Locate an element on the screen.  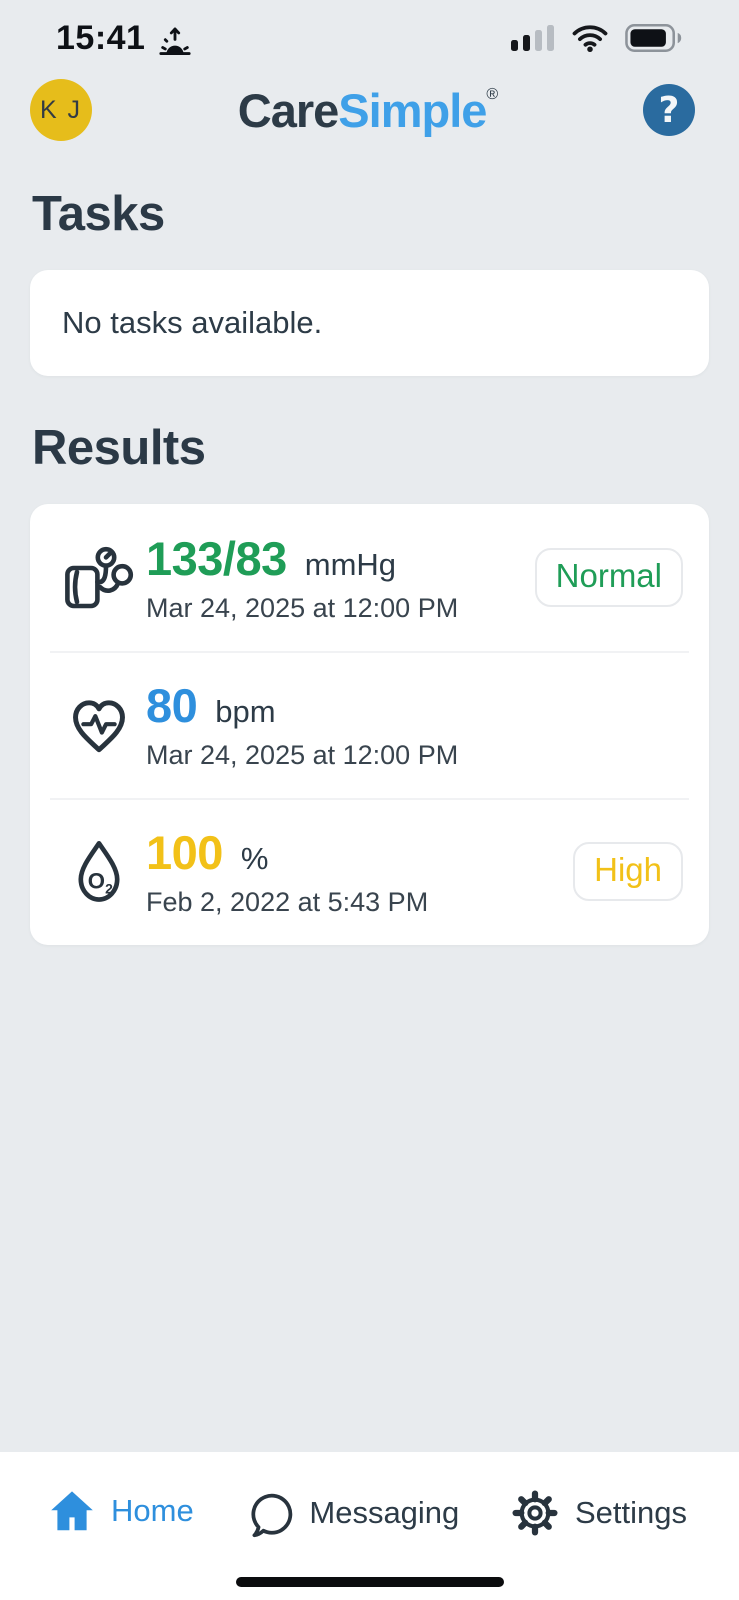
status-bar: 15:41 is located at coordinates (369, 28).